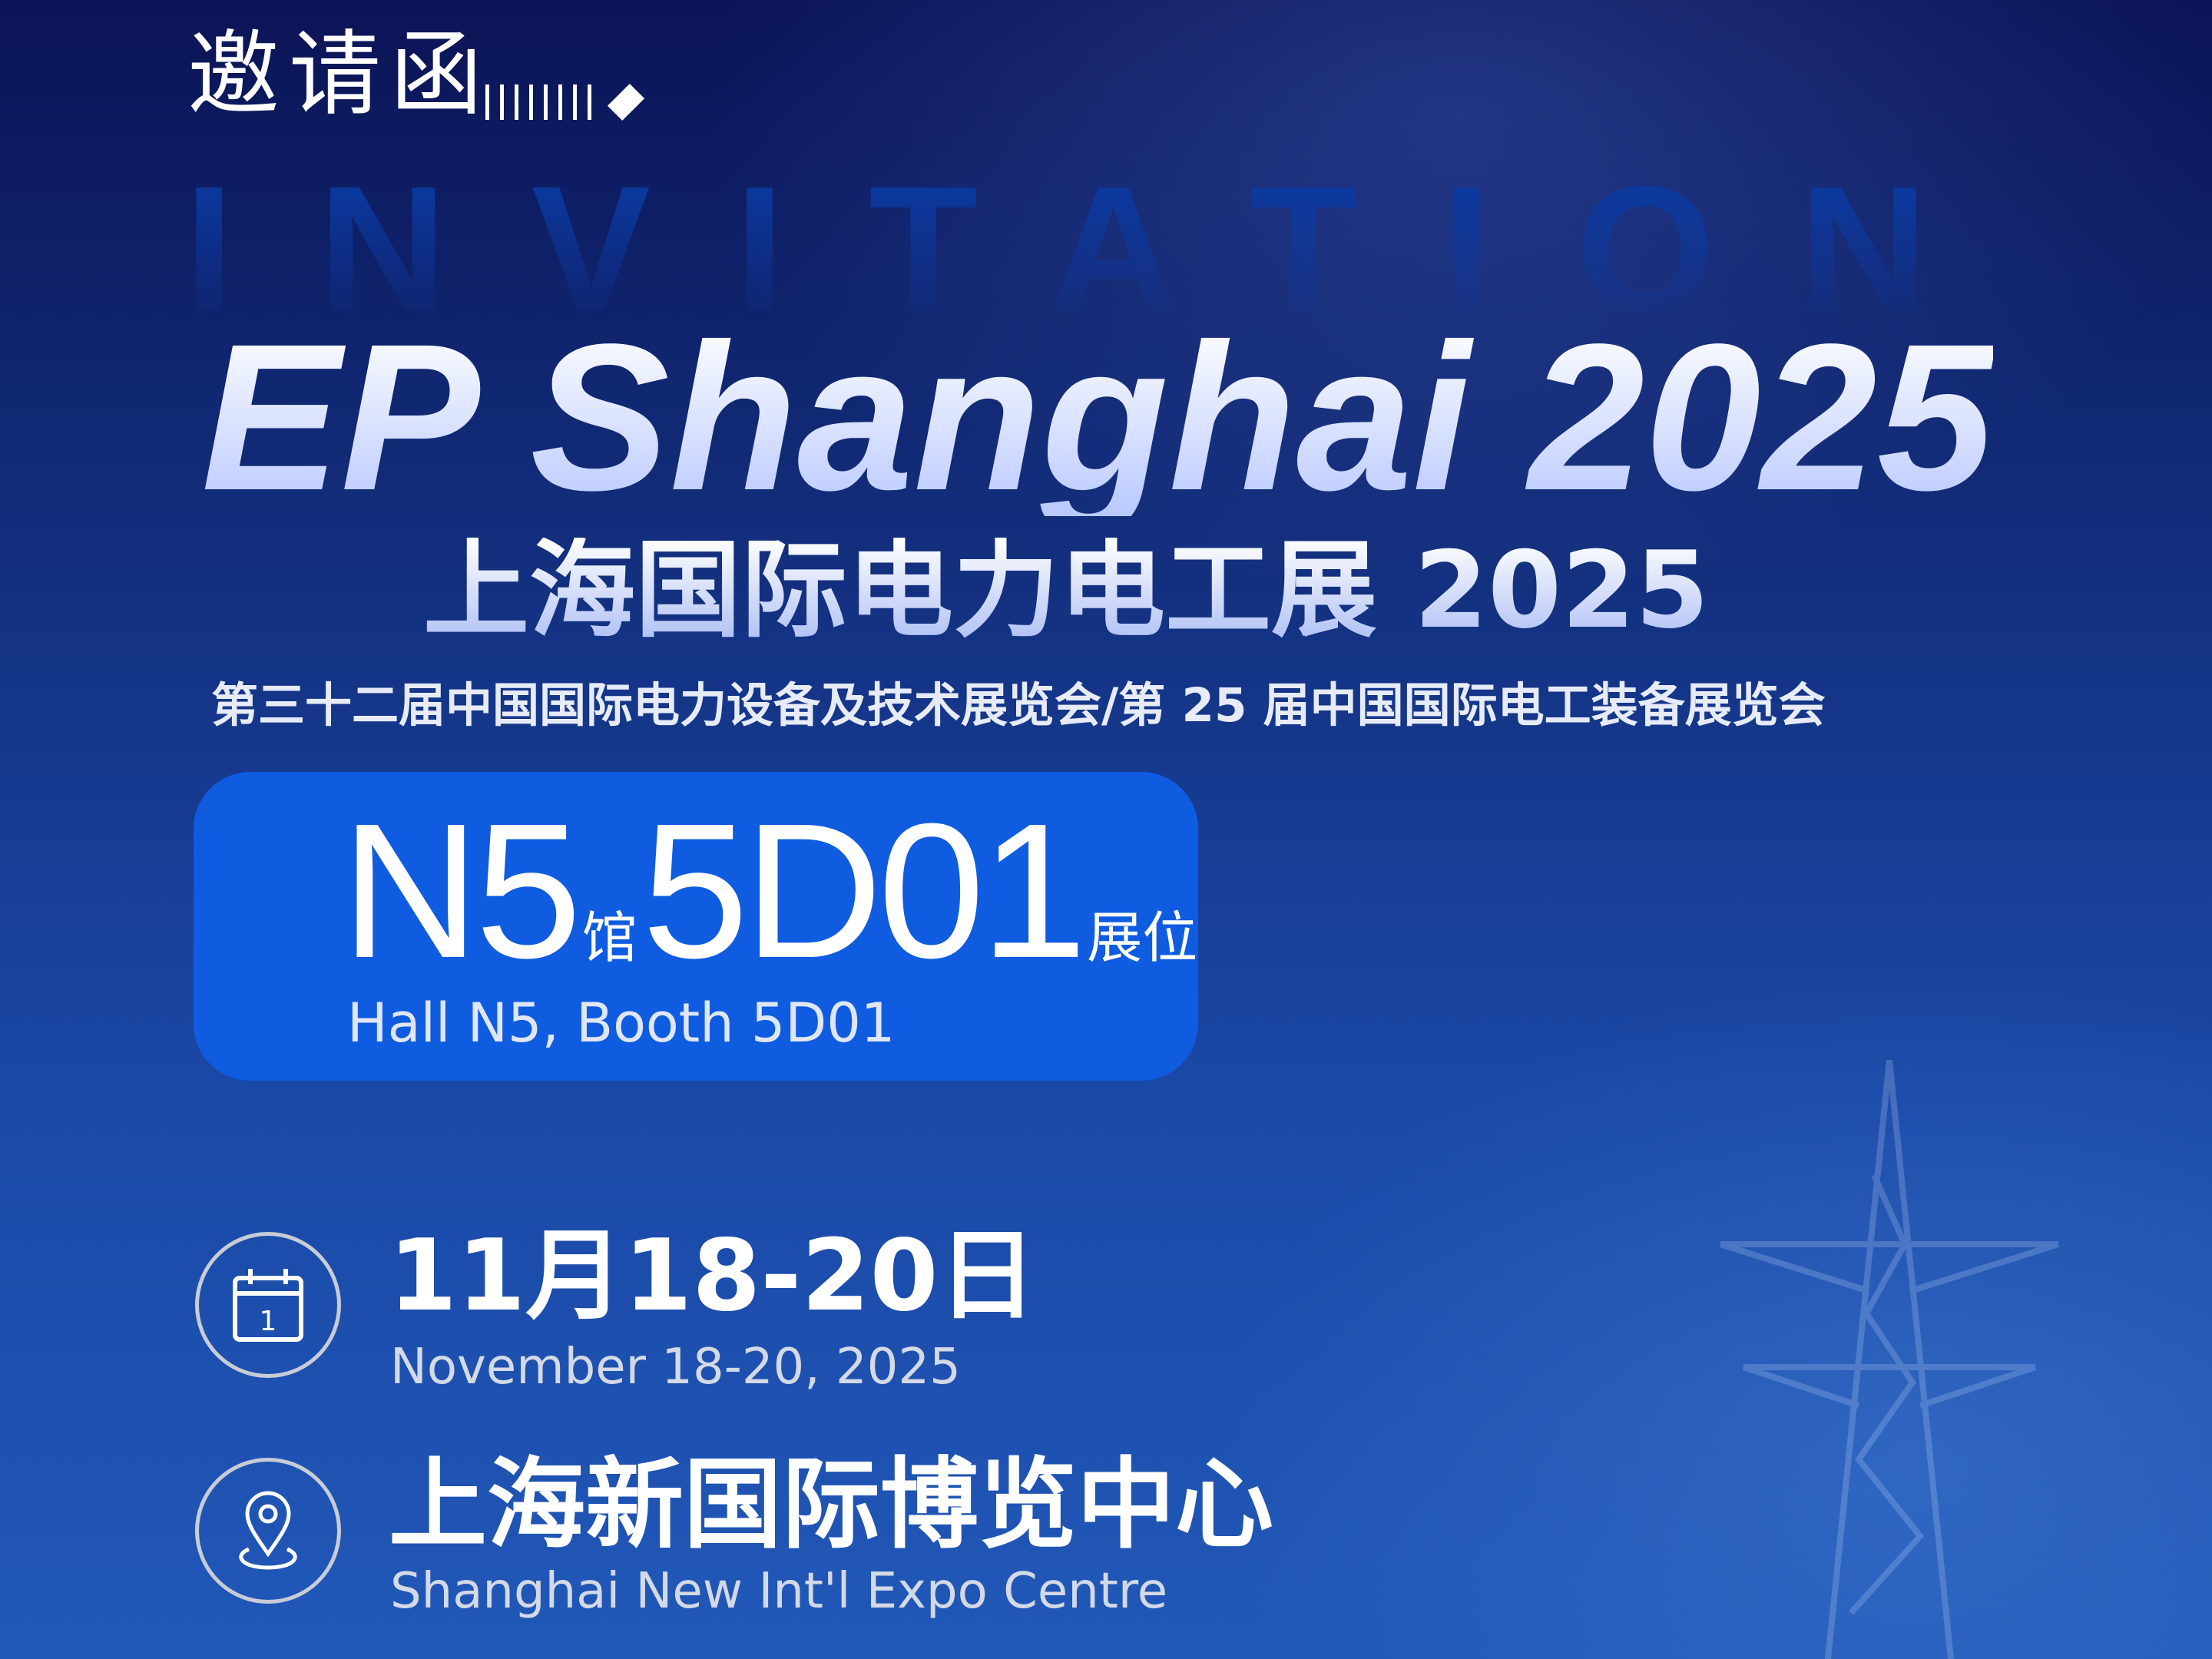 The height and width of the screenshot is (1659, 2212). I want to click on sparkle-icon, so click(626, 102).